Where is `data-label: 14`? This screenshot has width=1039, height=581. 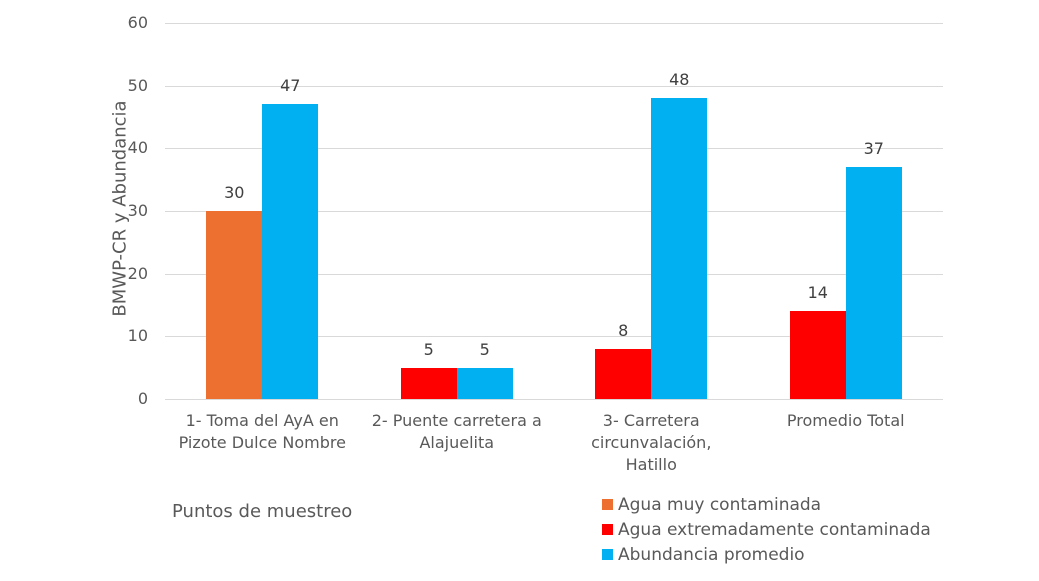 data-label: 14 is located at coordinates (817, 293).